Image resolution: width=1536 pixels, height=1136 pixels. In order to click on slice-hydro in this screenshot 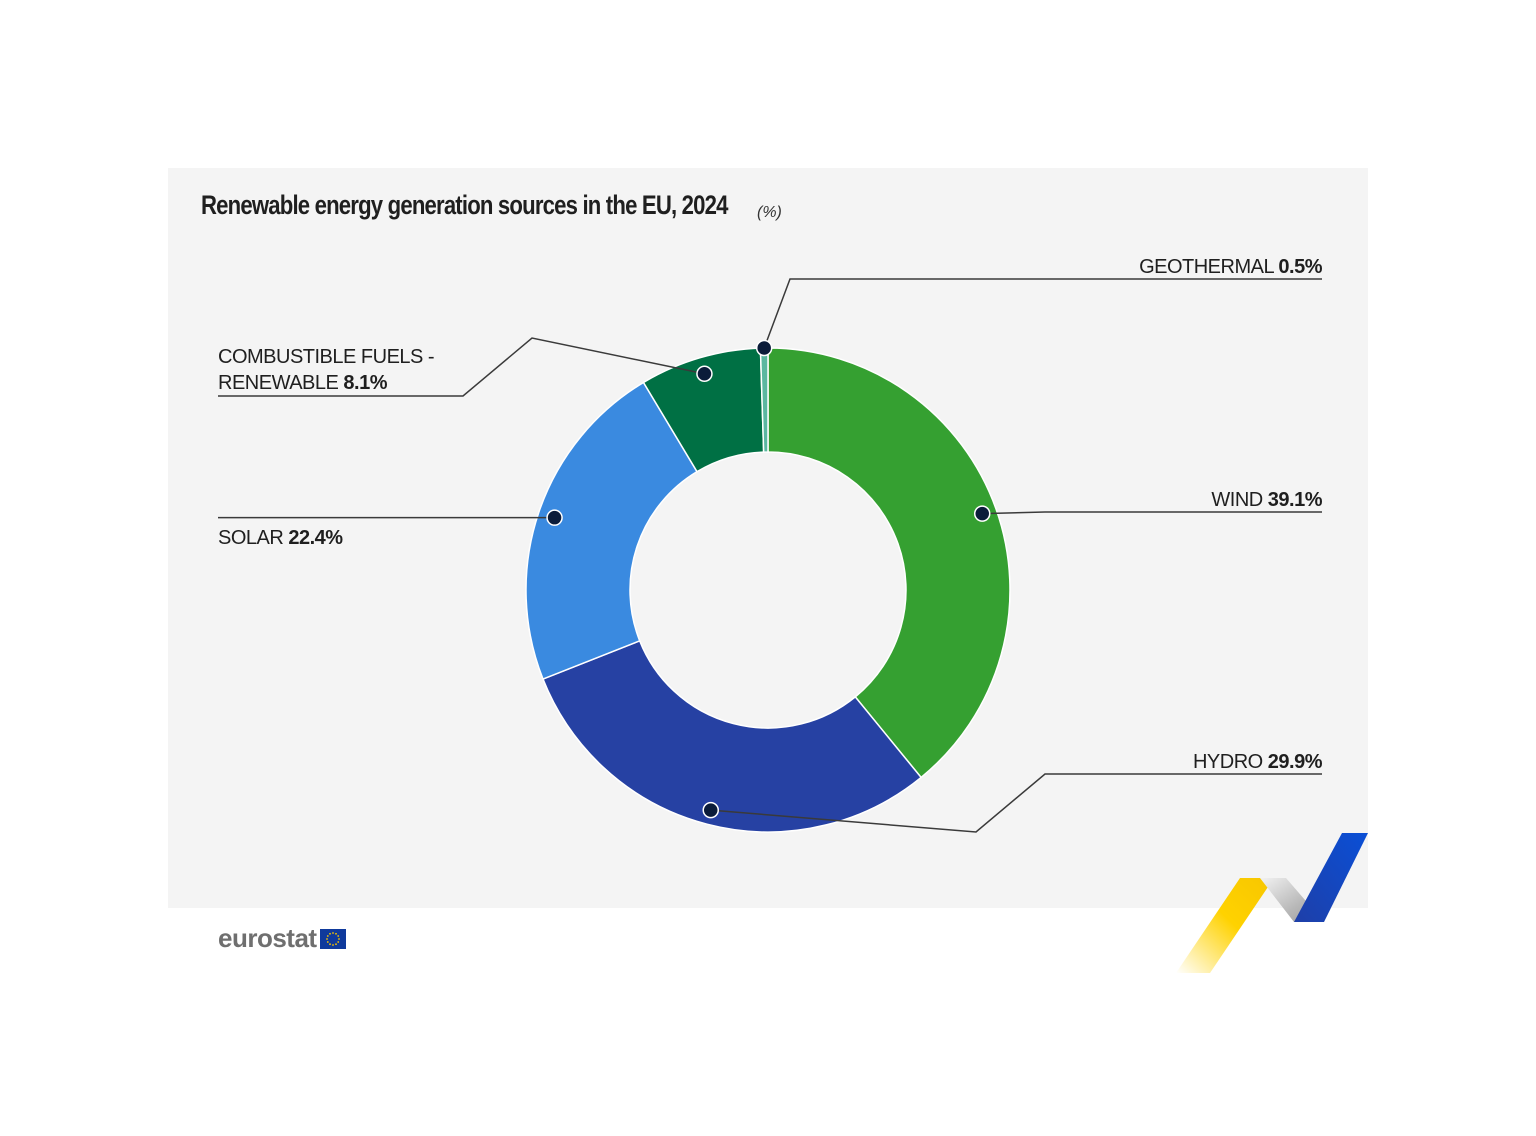, I will do `click(732, 736)`.